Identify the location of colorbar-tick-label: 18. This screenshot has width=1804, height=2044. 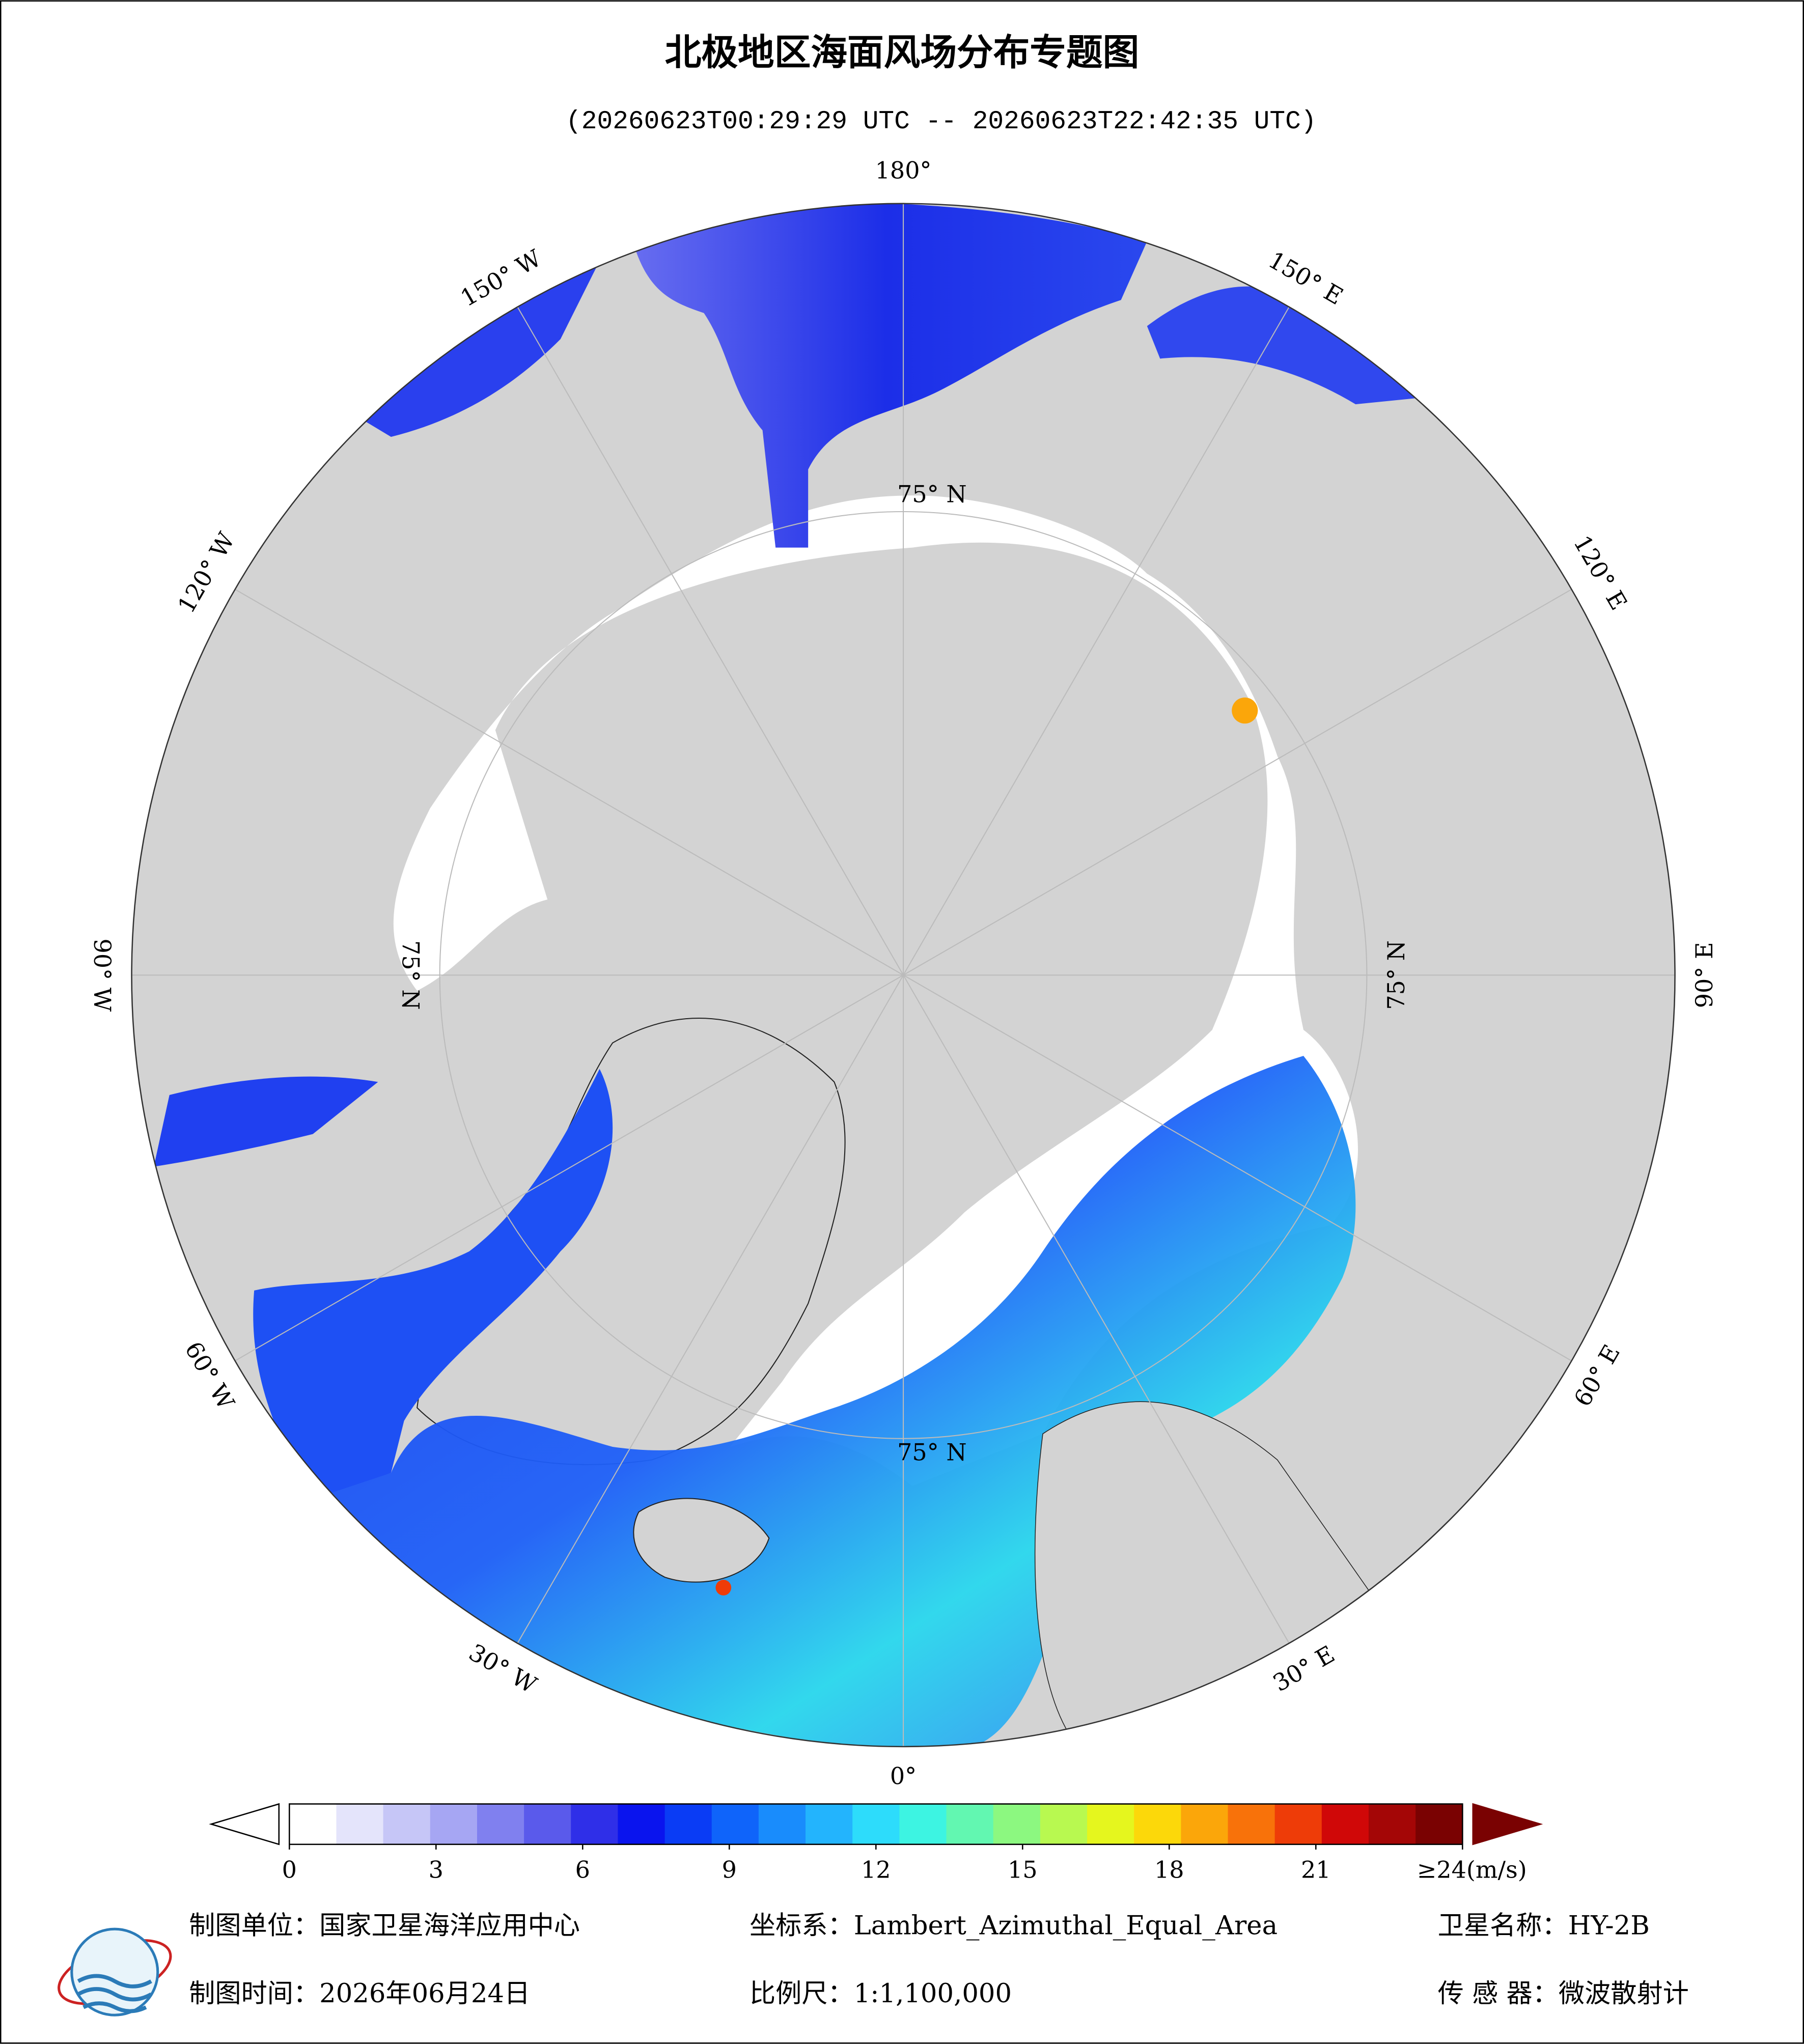
(1169, 1870).